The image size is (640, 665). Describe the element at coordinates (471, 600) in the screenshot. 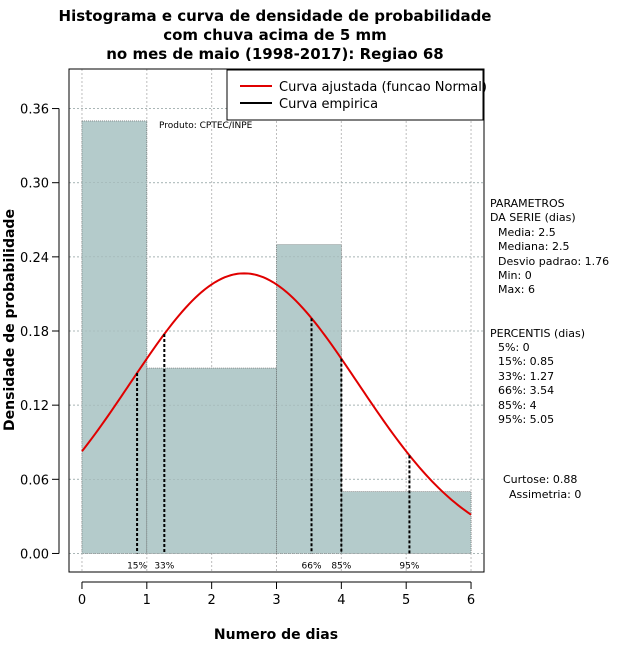

I see `x-tick-label-6: 6` at that location.